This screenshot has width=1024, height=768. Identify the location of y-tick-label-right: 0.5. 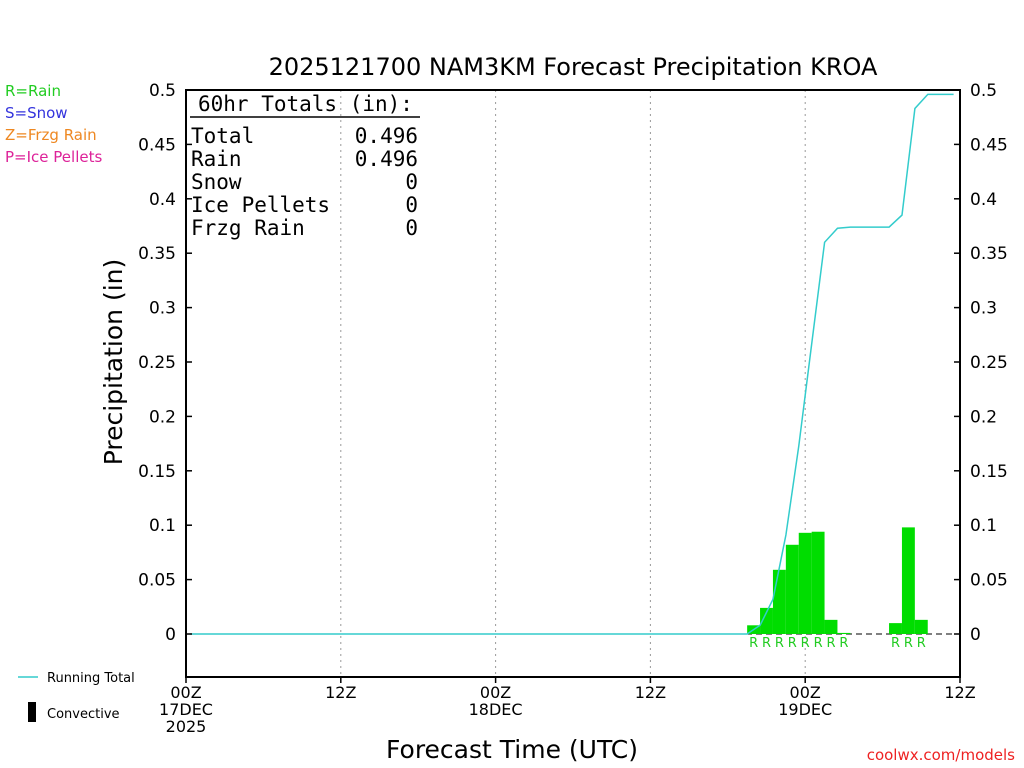
(983, 91).